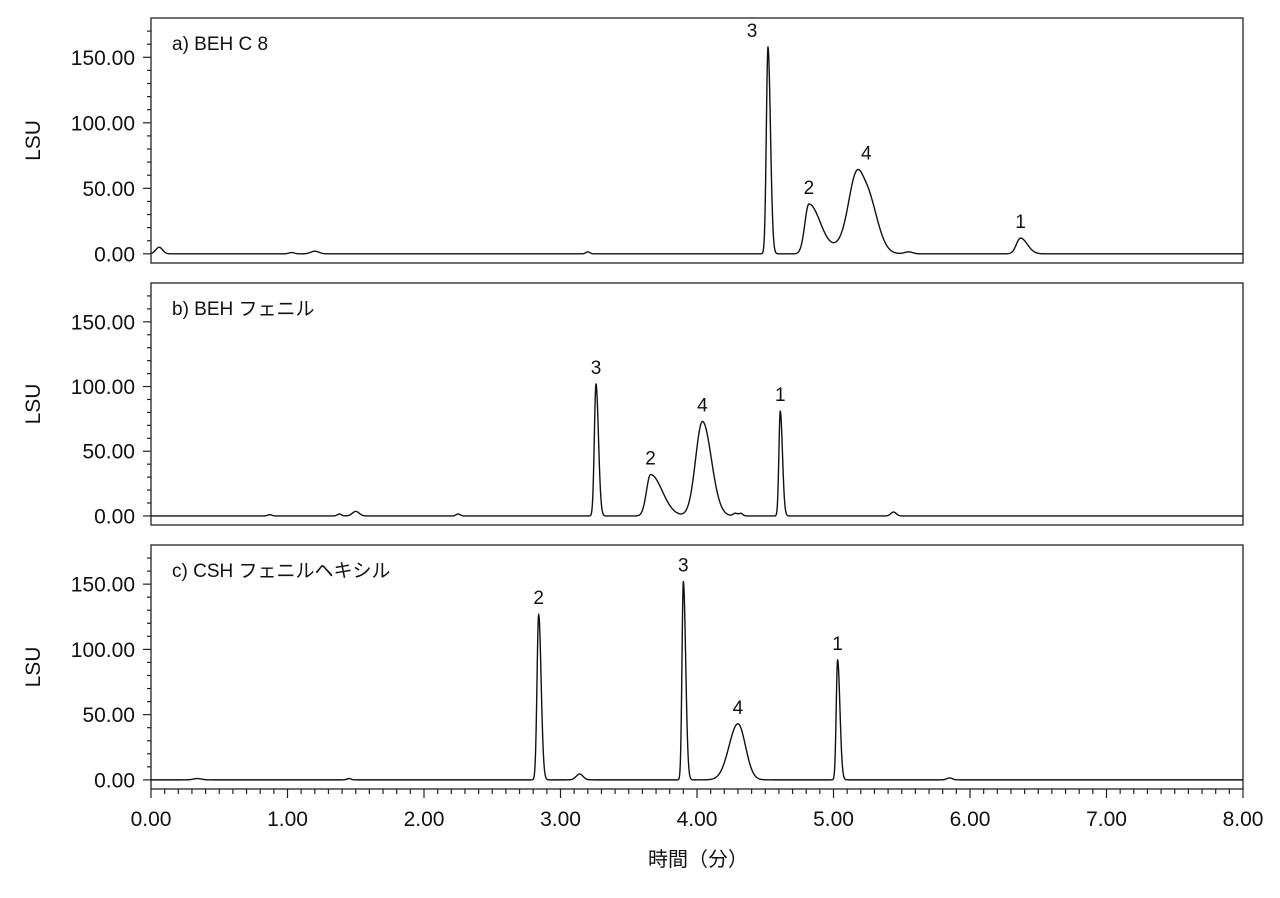 This screenshot has height=898, width=1280. I want to click on panel-label: c) CSH フェニルヘキシル, so click(281, 571).